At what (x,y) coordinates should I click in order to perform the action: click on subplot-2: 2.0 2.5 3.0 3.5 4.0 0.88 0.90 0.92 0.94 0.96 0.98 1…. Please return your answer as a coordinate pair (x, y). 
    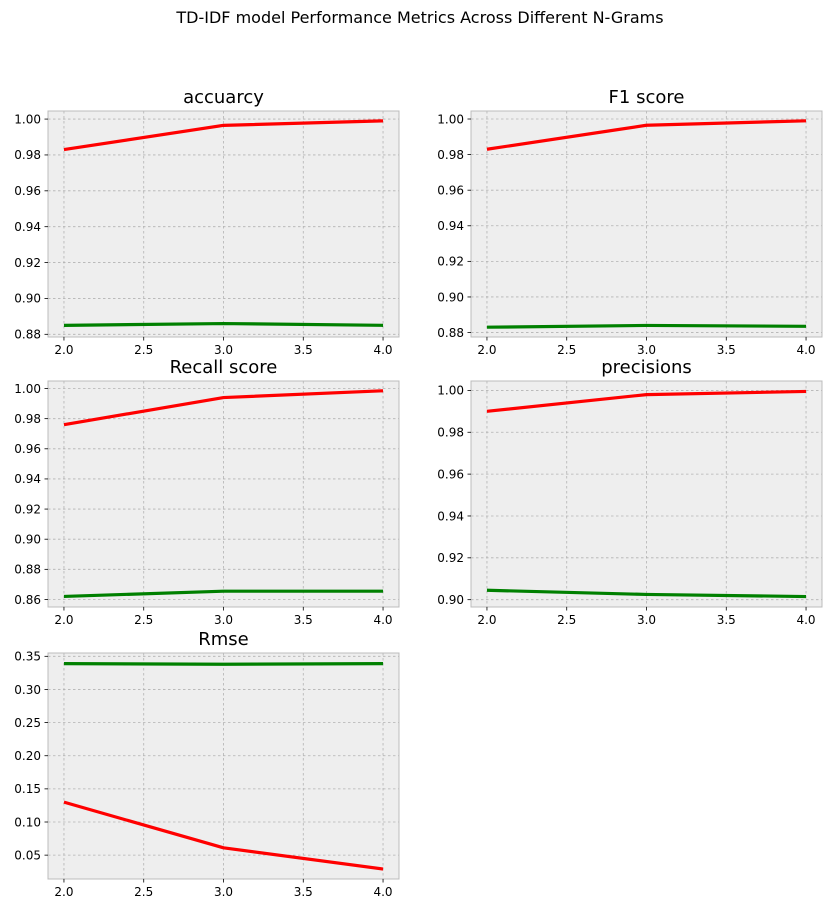
    Looking at the image, I should click on (630, 222).